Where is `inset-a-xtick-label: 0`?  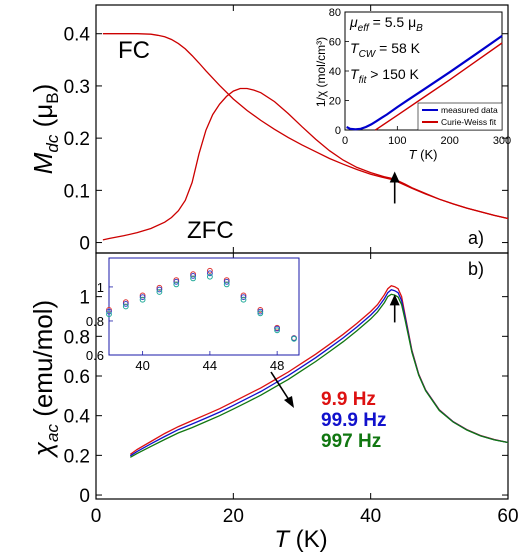
inset-a-xtick-label: 0 is located at coordinates (345, 141).